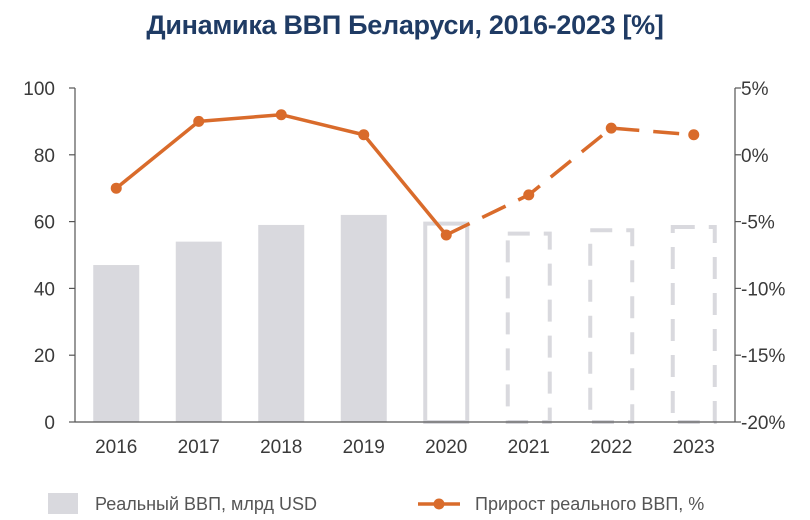 This screenshot has height=520, width=810. I want to click on left-tick-label: 100, so click(39, 89).